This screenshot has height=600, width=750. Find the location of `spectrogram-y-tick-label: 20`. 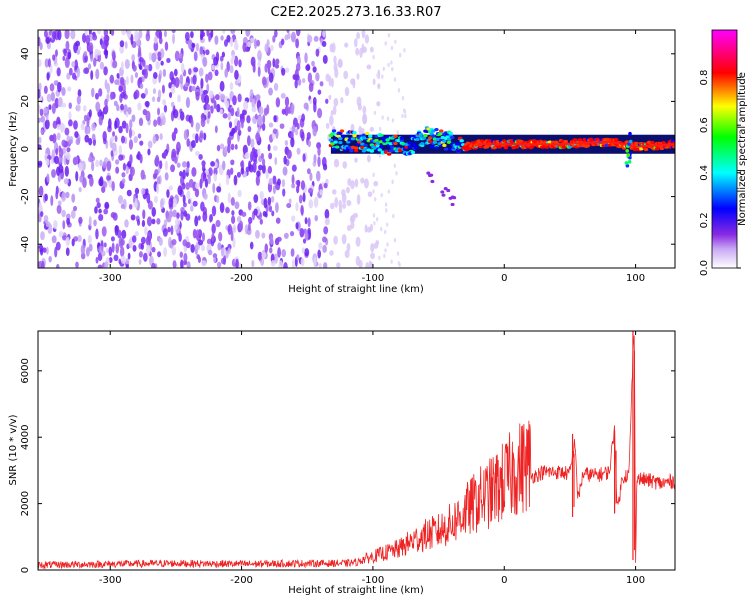

spectrogram-y-tick-label: 20 is located at coordinates (25, 101).